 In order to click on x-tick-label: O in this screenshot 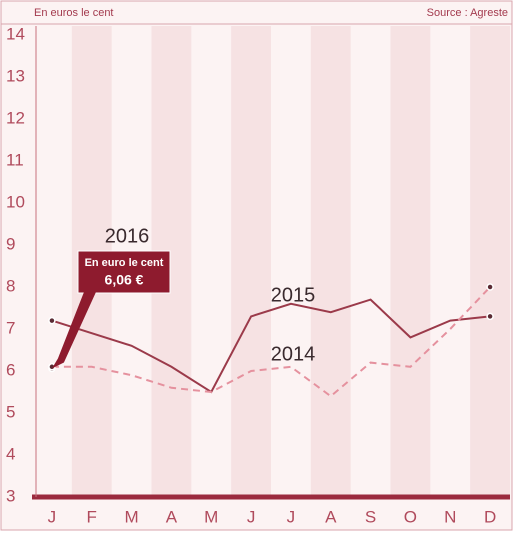, I will do `click(410, 516)`.